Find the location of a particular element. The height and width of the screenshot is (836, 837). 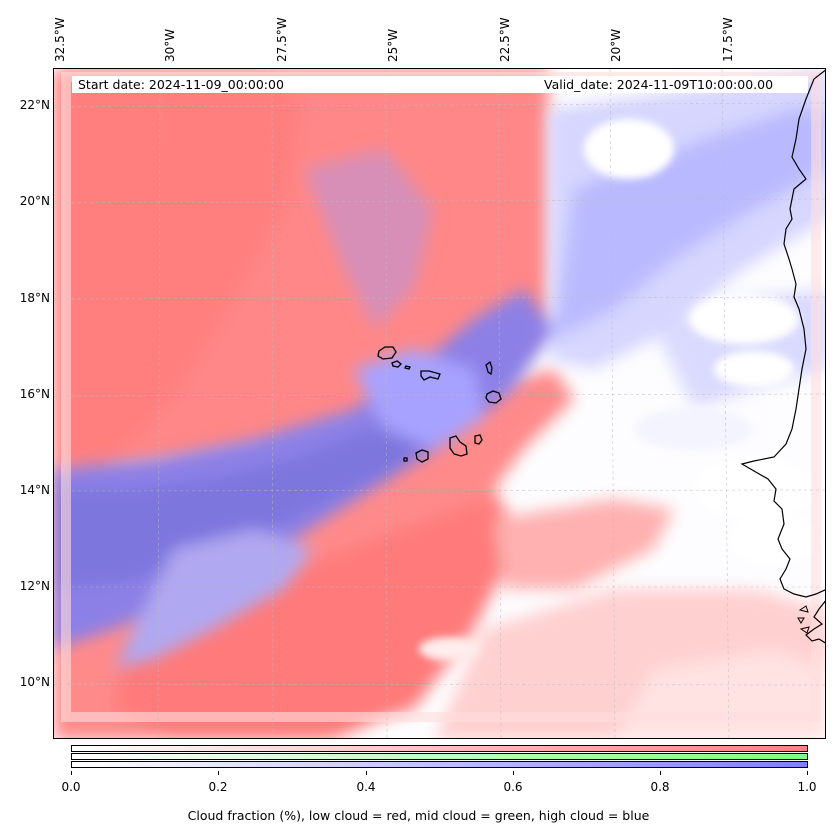

lat-label: 12°N is located at coordinates (34, 586).